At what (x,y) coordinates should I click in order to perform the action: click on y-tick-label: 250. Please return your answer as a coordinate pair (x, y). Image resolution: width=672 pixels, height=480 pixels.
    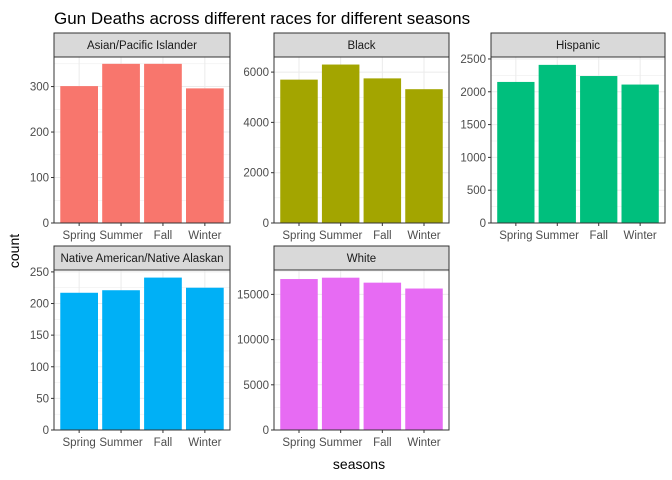
    Looking at the image, I should click on (39, 273).